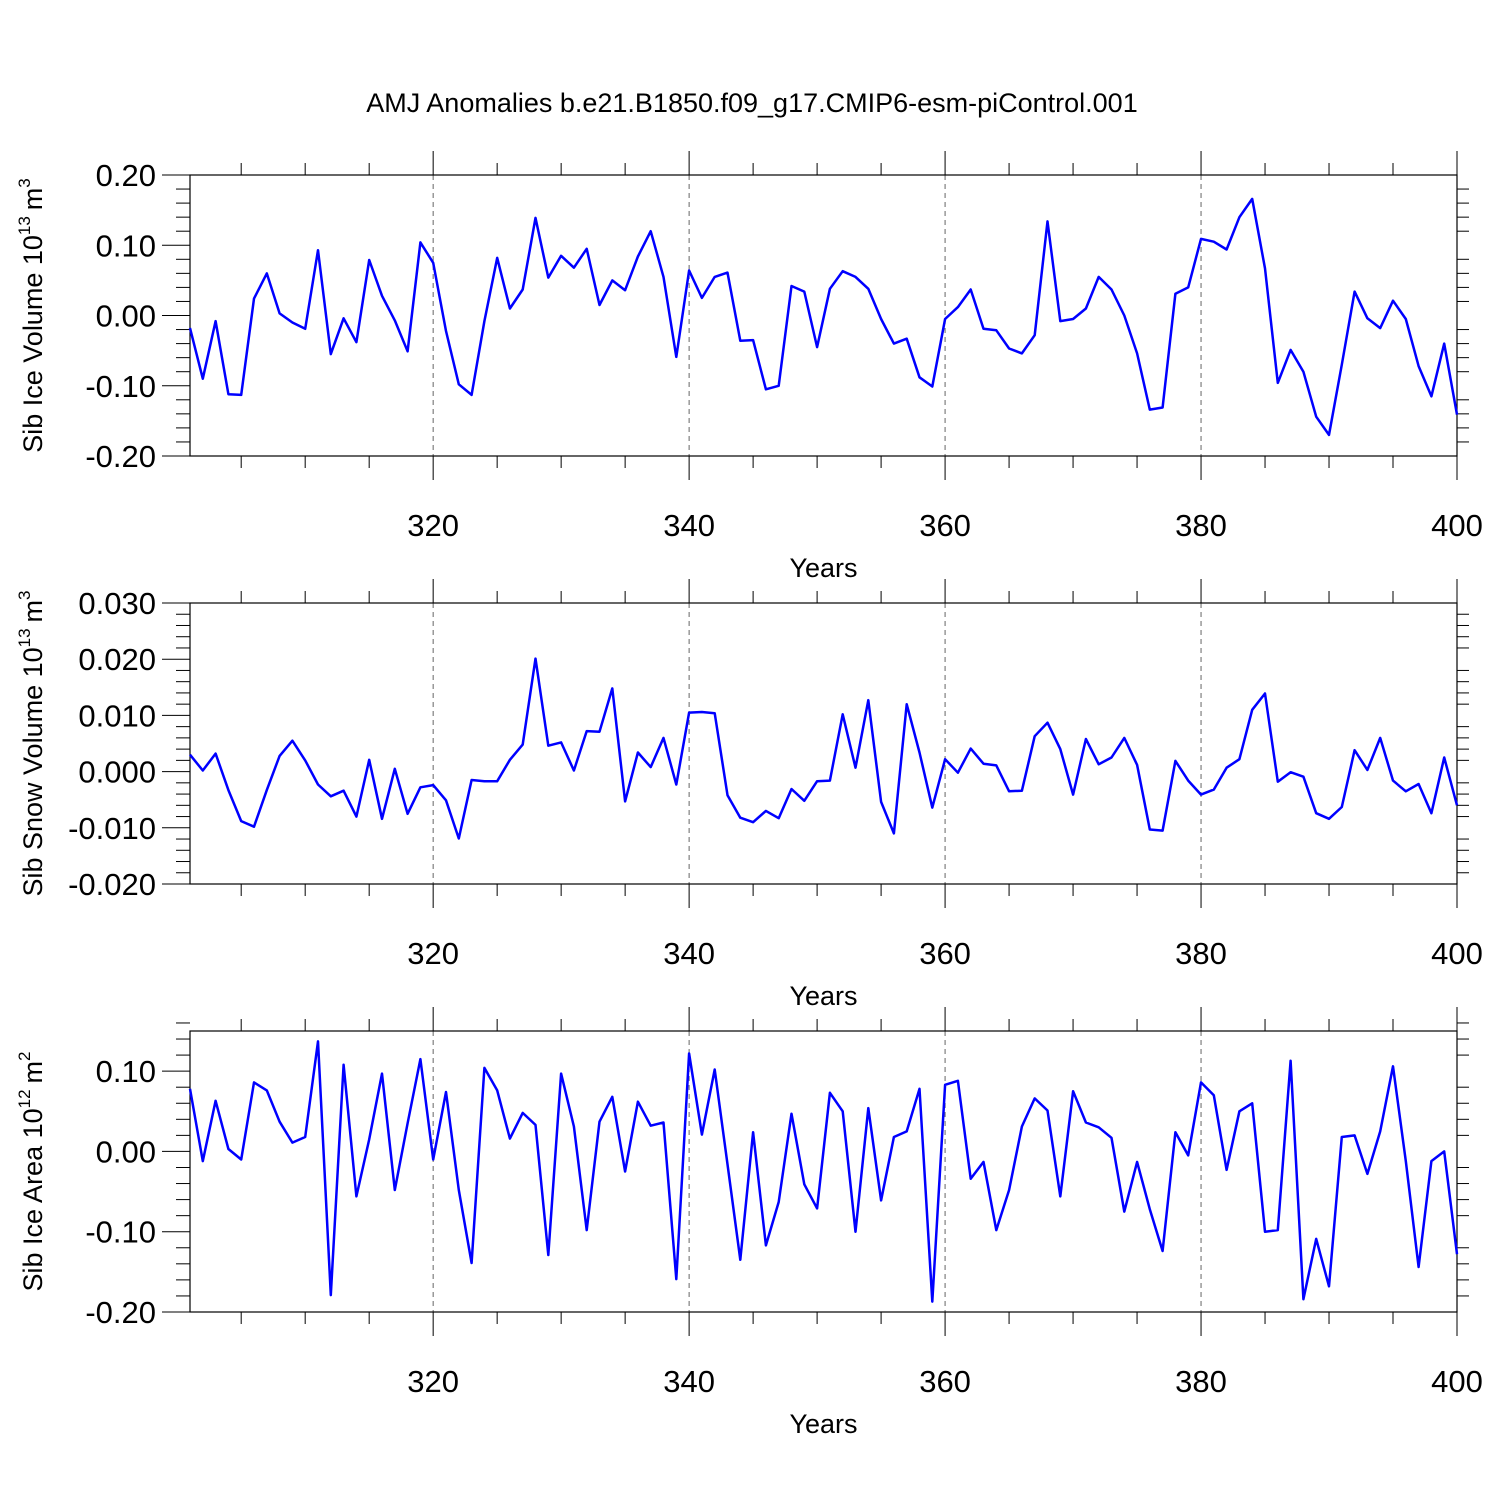 Image resolution: width=1500 pixels, height=1500 pixels. I want to click on snow-volume-x-axis-title: Years, so click(823, 996).